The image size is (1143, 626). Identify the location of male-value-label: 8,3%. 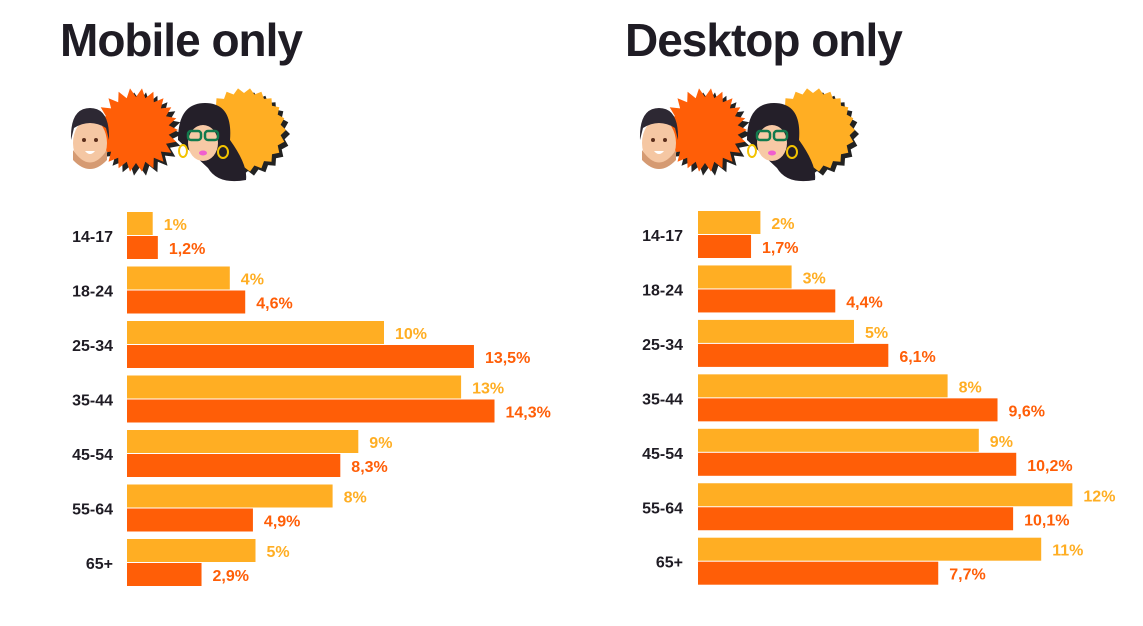
(369, 467).